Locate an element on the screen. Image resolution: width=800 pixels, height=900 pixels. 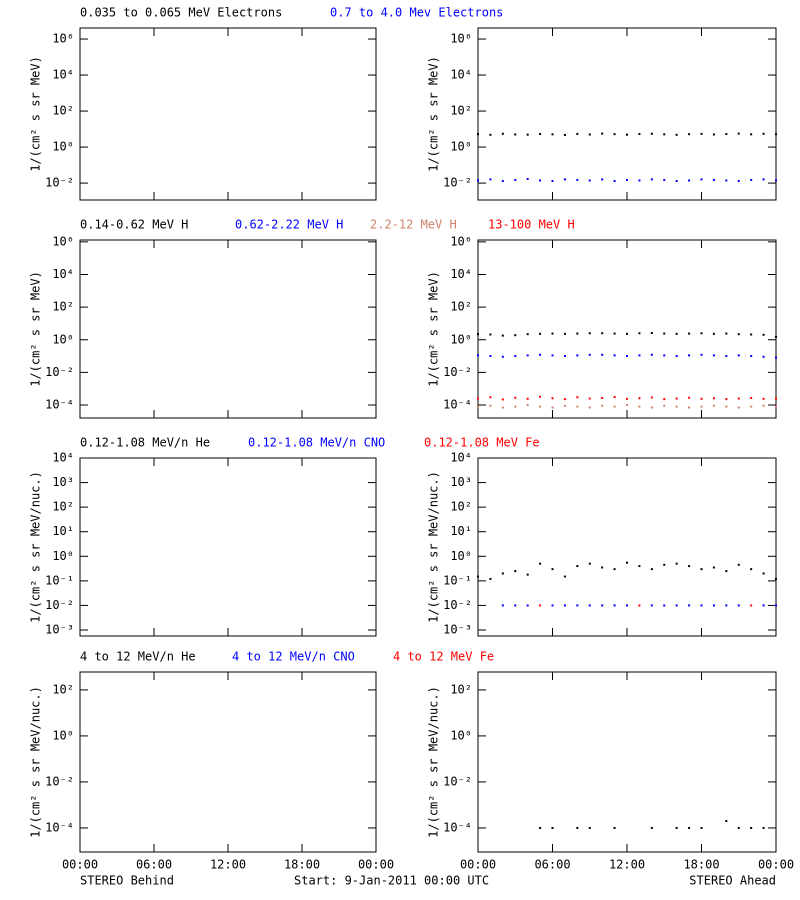
x-tick-label: 12:00 is located at coordinates (627, 865).